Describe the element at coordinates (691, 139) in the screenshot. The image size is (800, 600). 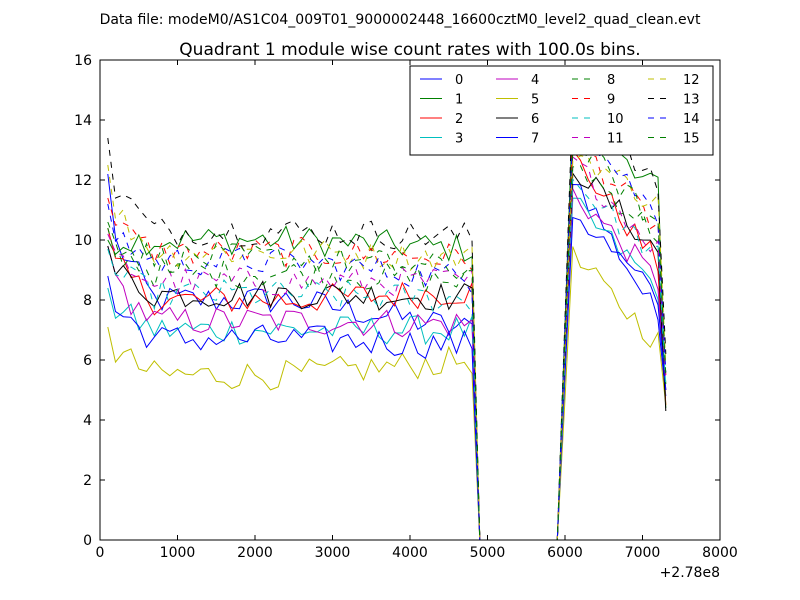
I see `legend-label: 15` at that location.